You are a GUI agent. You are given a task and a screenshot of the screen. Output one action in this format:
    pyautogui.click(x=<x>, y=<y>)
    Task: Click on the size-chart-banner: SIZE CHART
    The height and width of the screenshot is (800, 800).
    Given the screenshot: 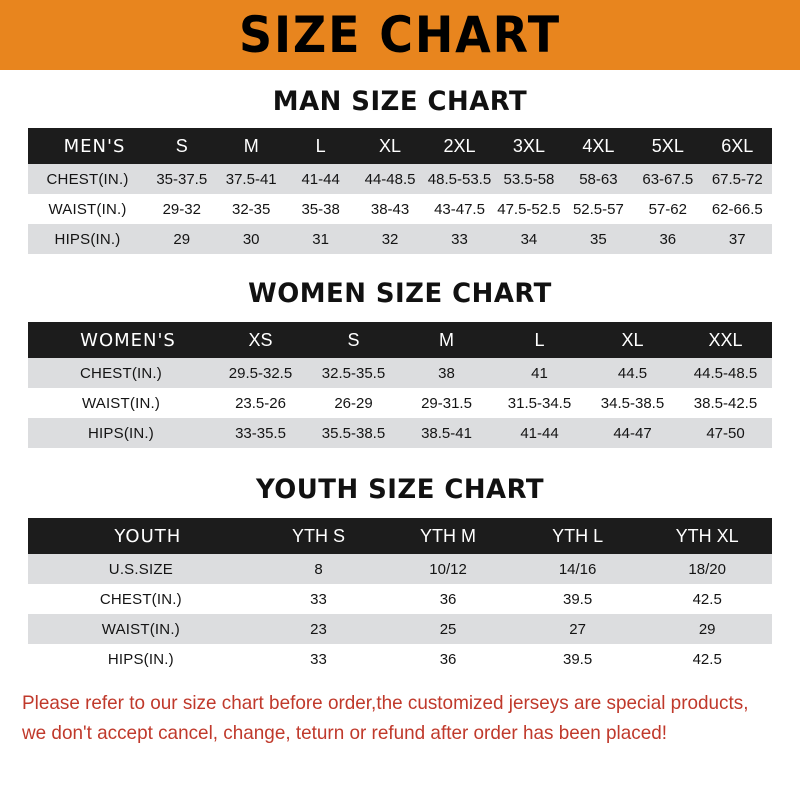 What is the action you would take?
    pyautogui.click(x=400, y=35)
    